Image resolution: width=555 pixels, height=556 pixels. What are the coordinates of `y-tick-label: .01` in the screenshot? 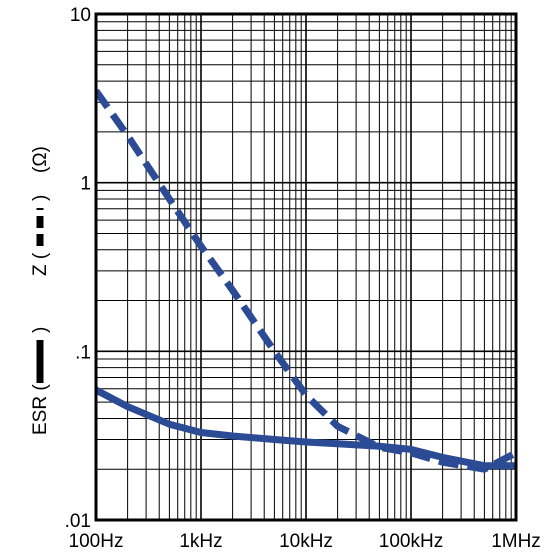 It's located at (78, 521).